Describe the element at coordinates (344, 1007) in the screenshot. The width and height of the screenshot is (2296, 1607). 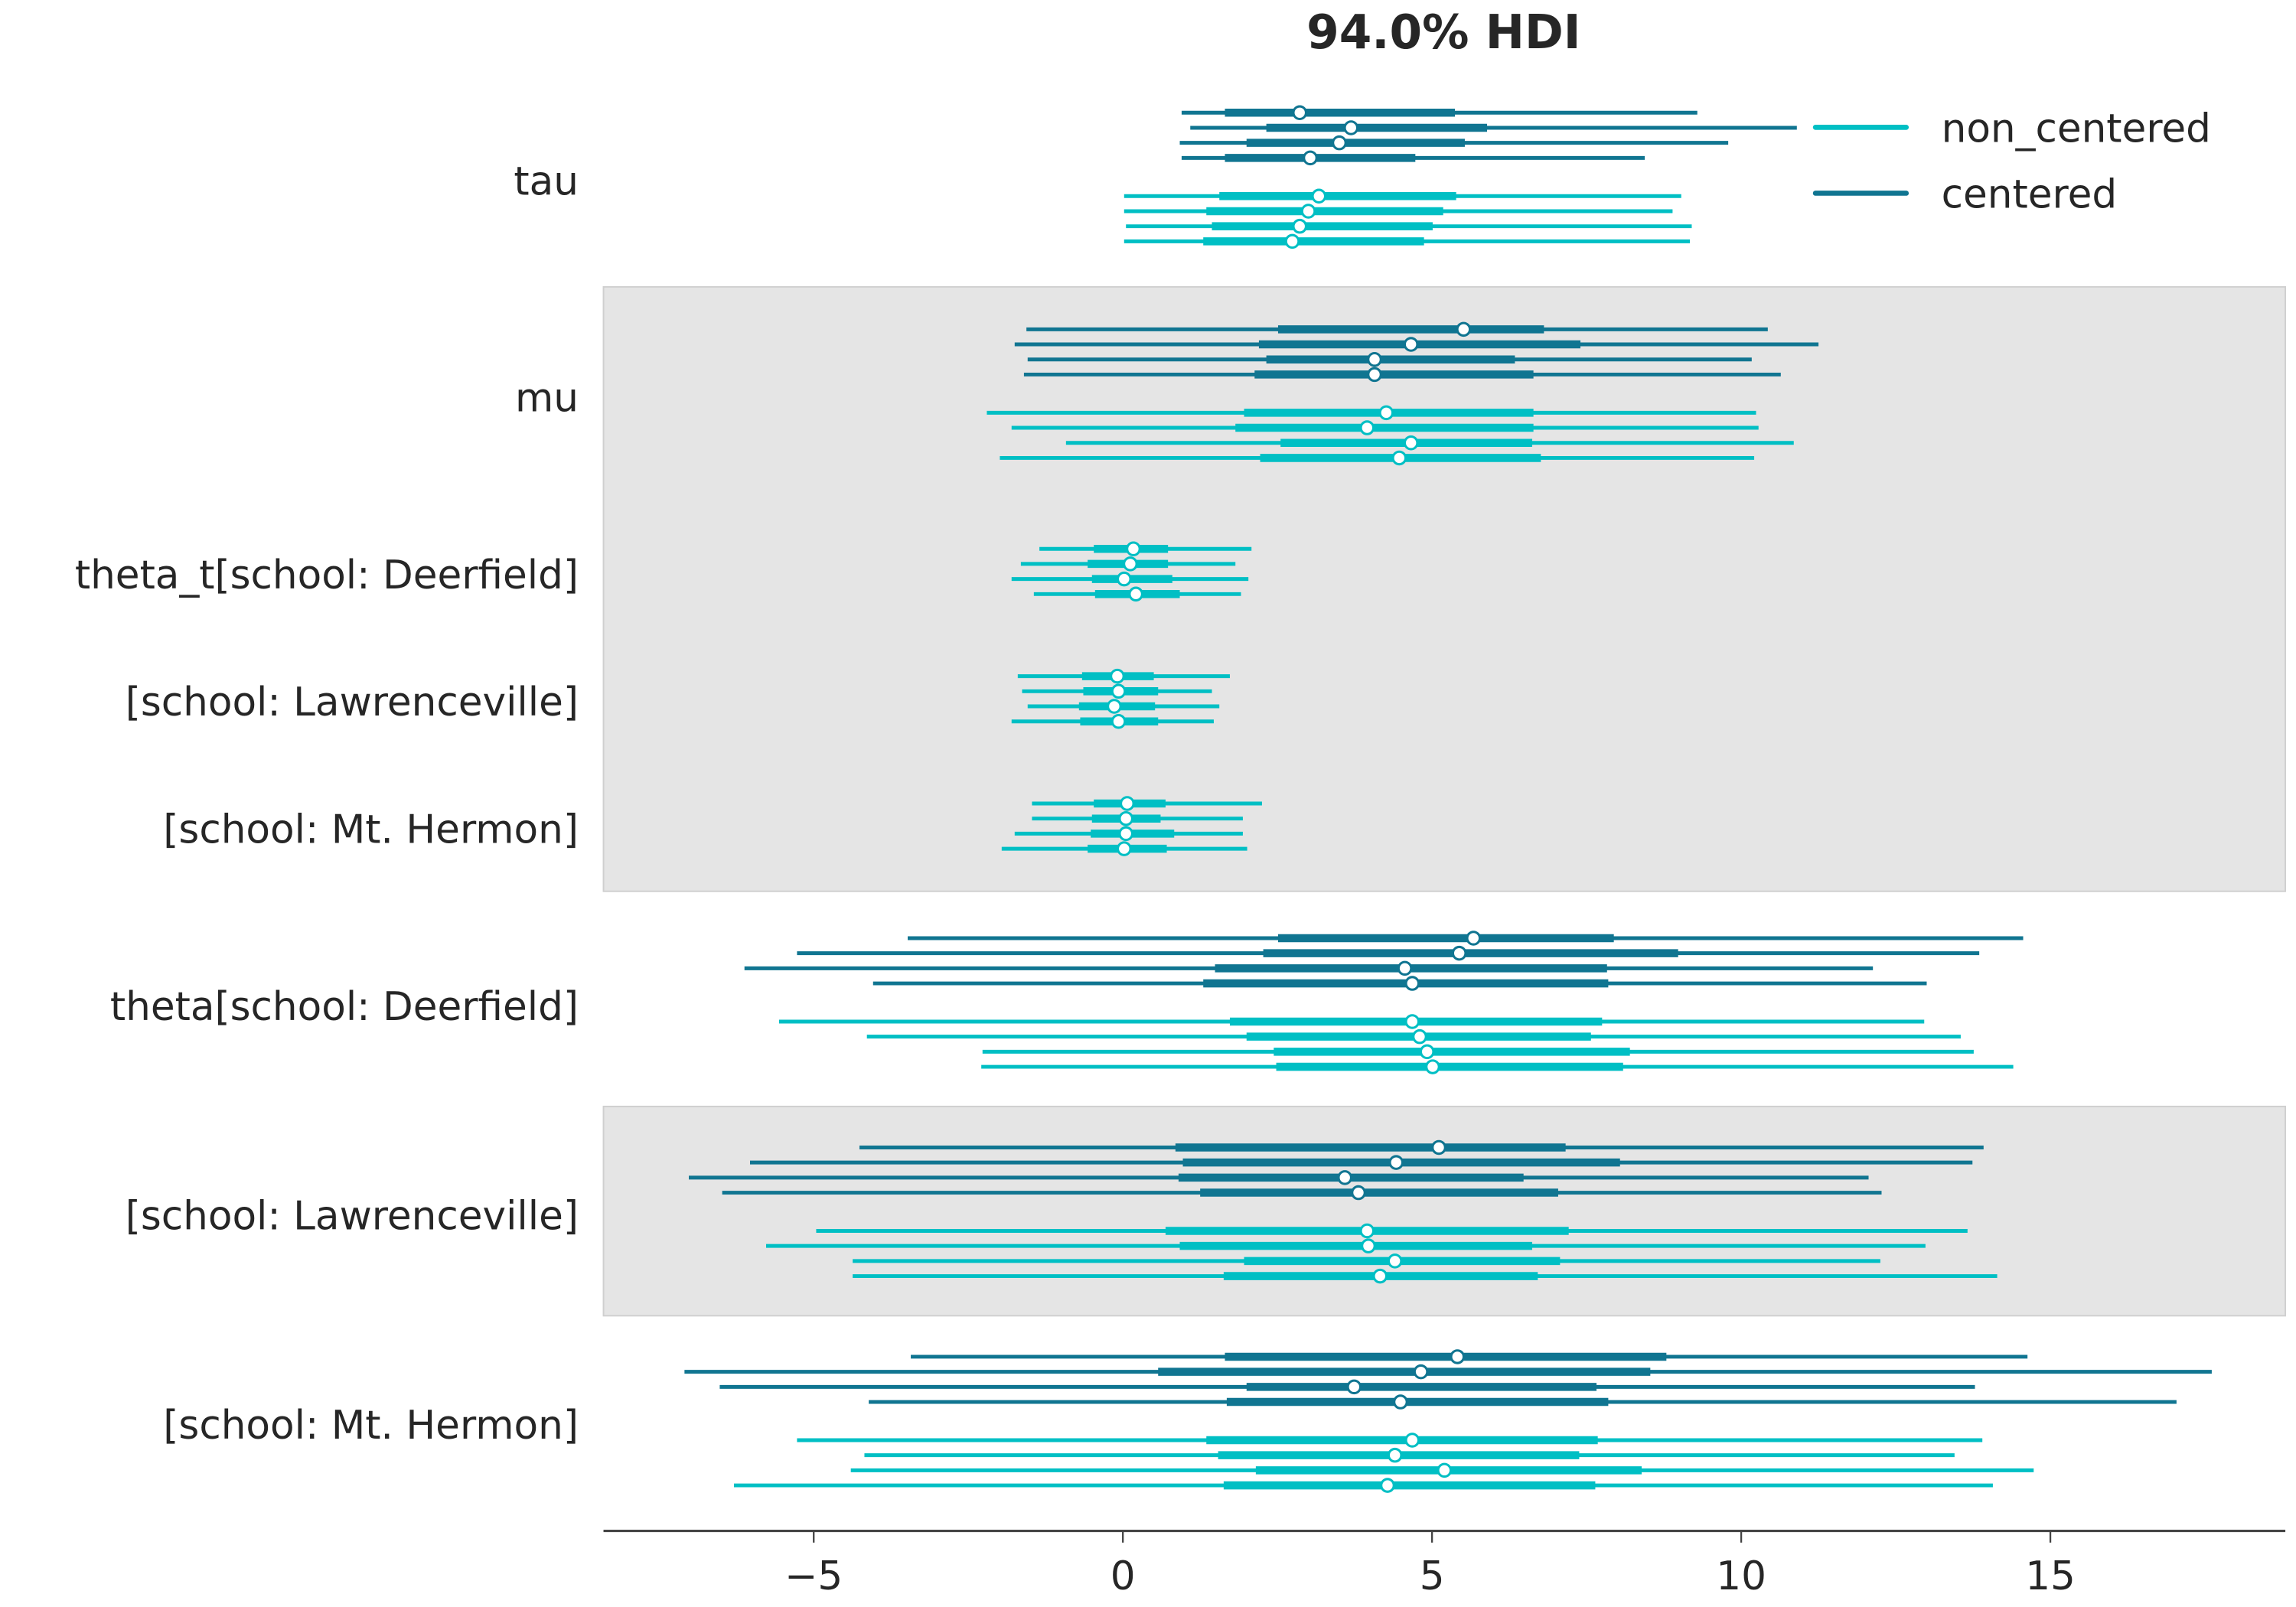
I see `row-label: theta[school: Deerfield]` at that location.